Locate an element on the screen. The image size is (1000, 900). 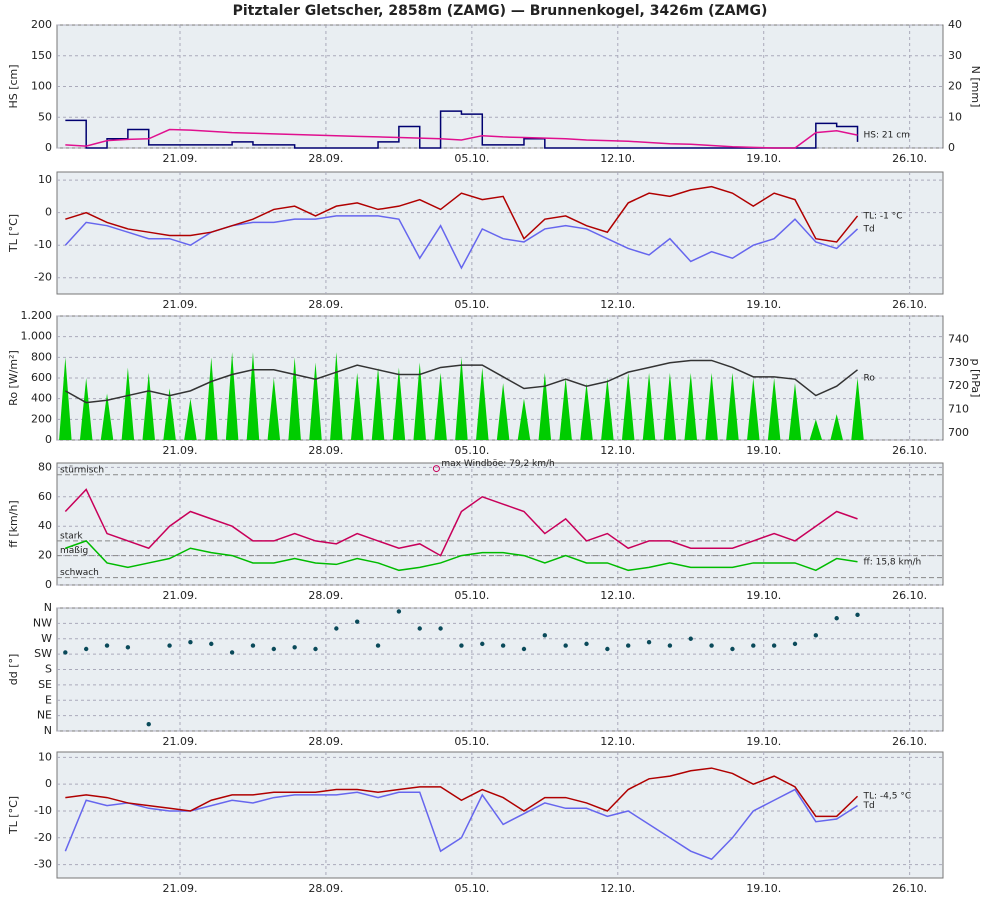
y-tick-label: -20 is located at coordinates (43, 837).